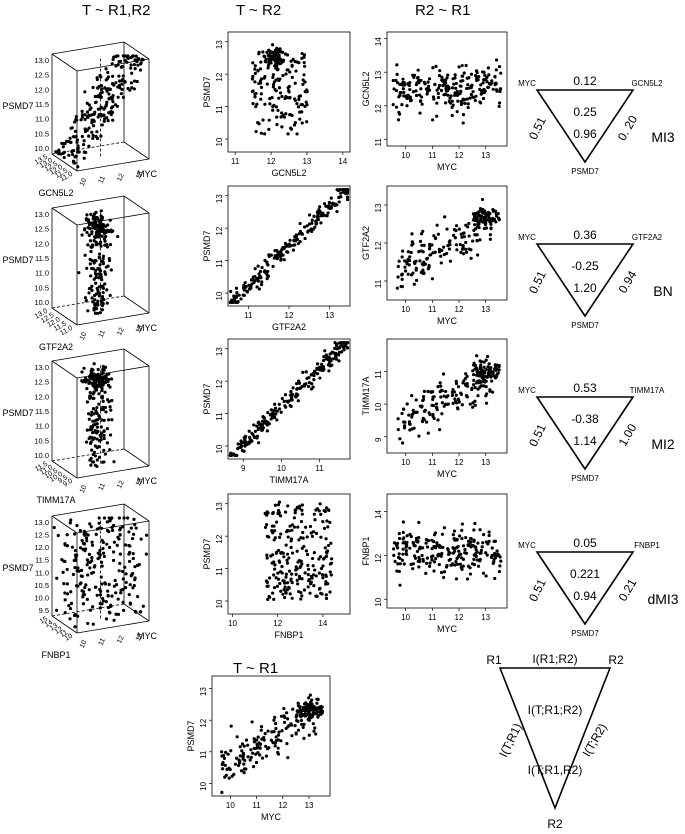 This screenshot has width=685, height=834. What do you see at coordinates (537, 434) in the screenshot?
I see `edge-value-left: 0.51` at bounding box center [537, 434].